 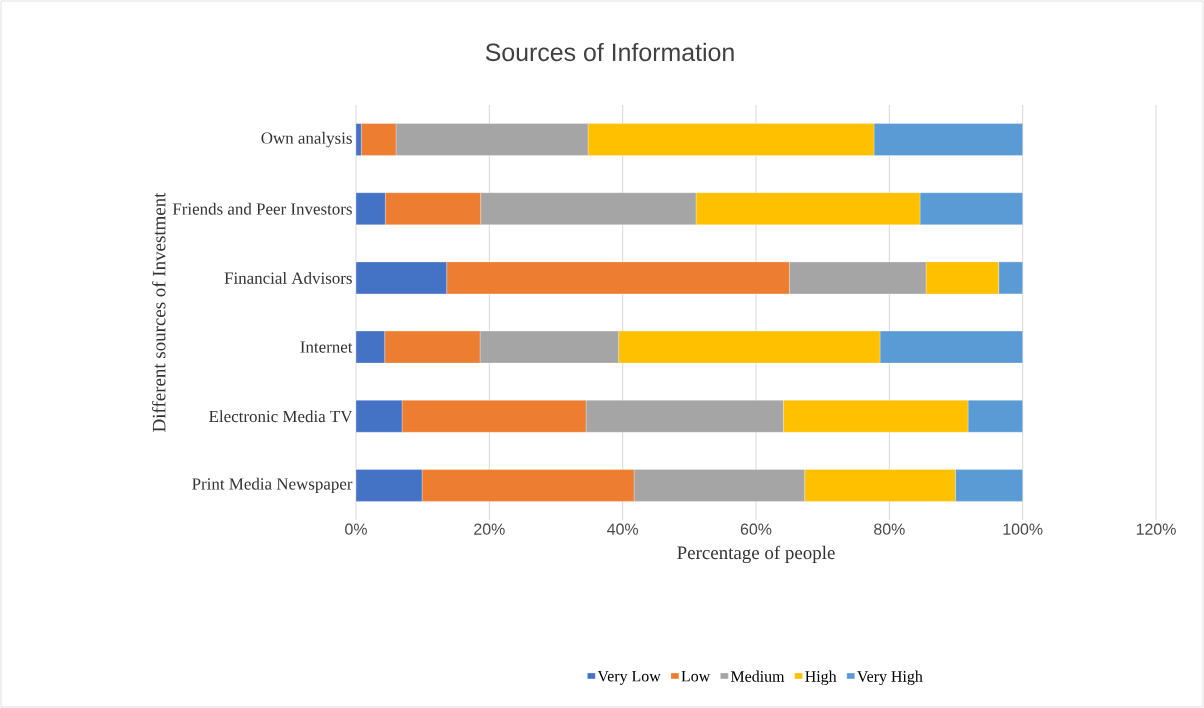 What do you see at coordinates (629, 677) in the screenshot?
I see `legend-label: Very Low` at bounding box center [629, 677].